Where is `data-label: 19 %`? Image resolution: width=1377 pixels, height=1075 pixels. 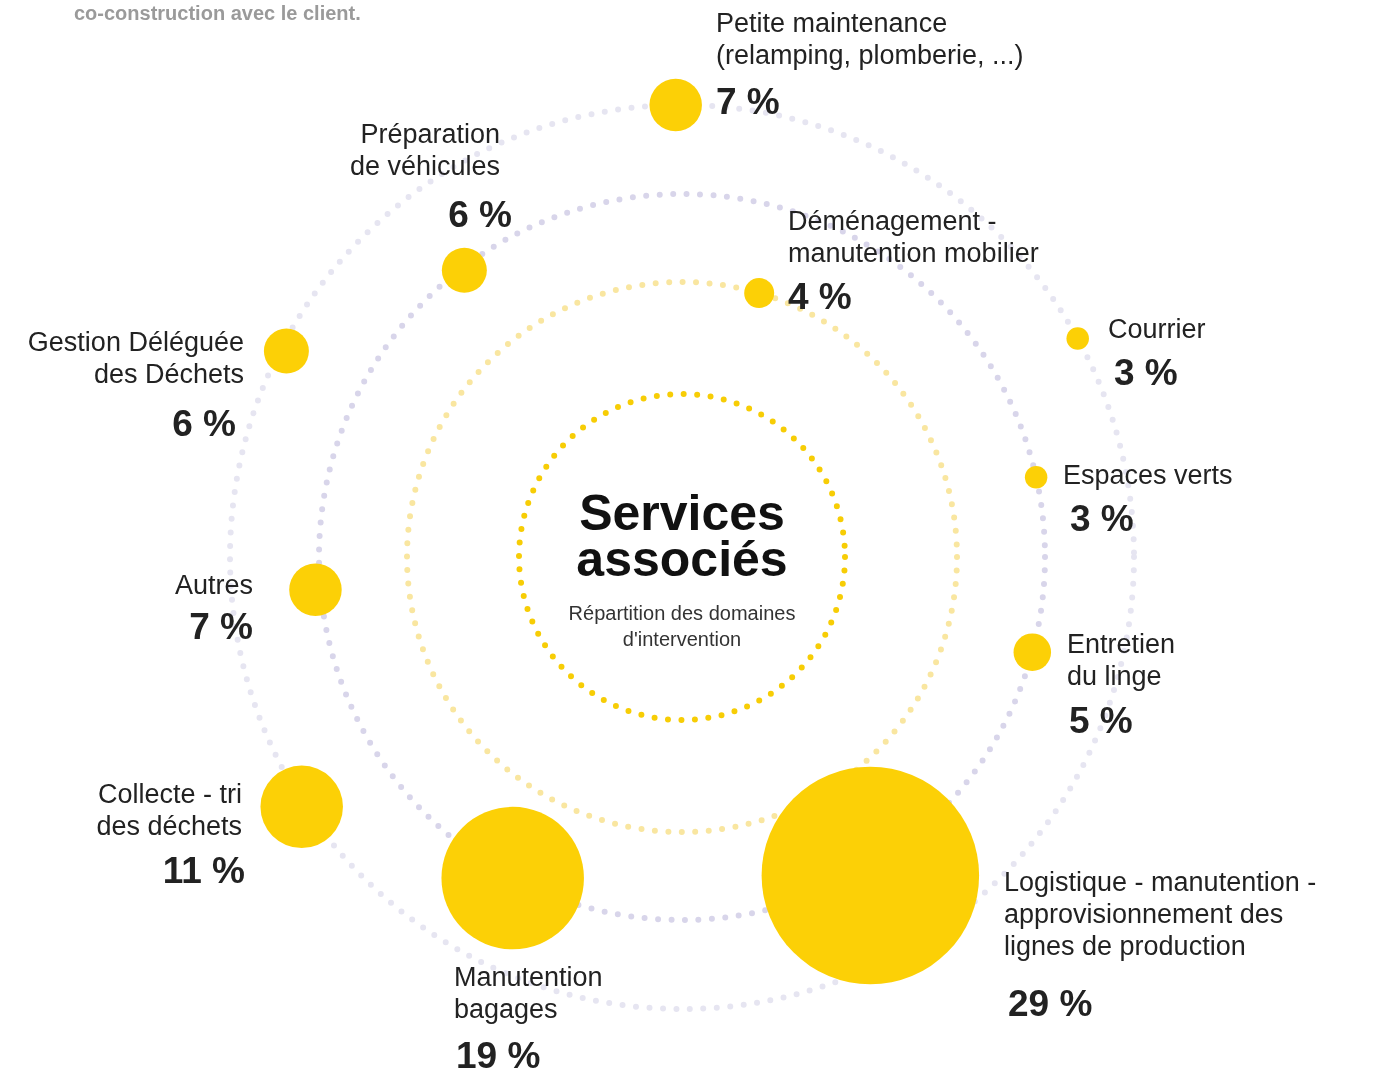 data-label: 19 % is located at coordinates (498, 1054).